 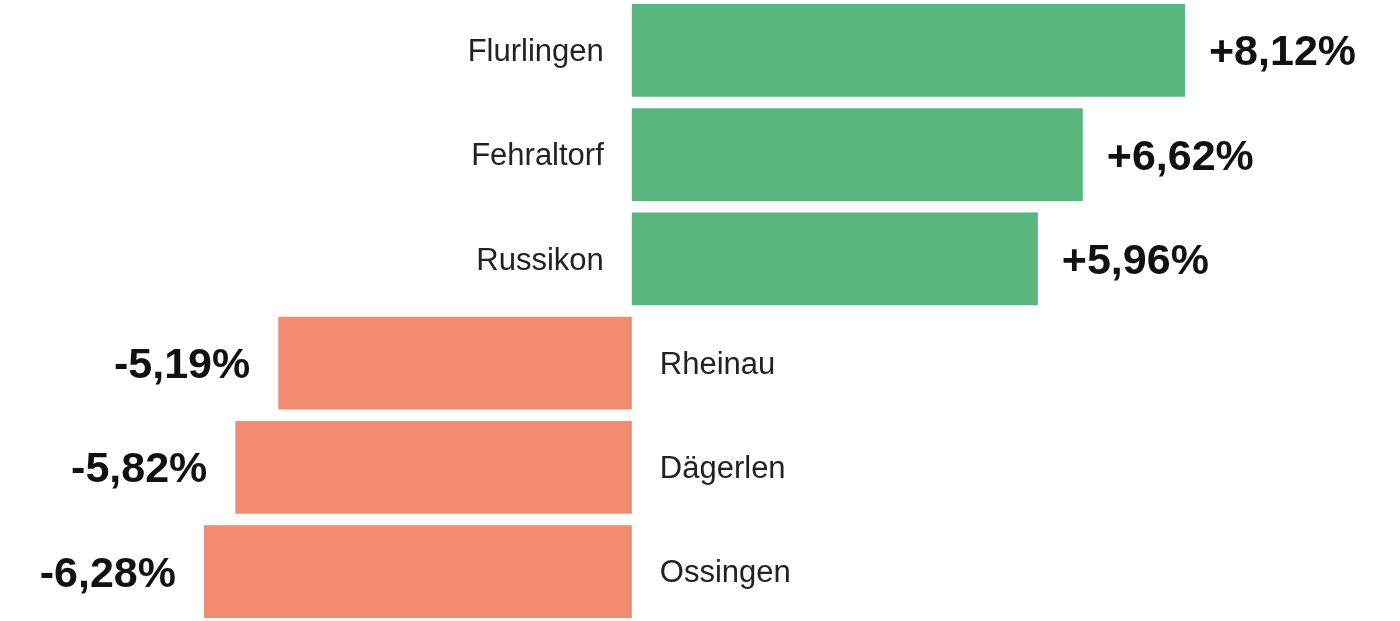 I want to click on data-label: +8,12%, so click(x=1283, y=50).